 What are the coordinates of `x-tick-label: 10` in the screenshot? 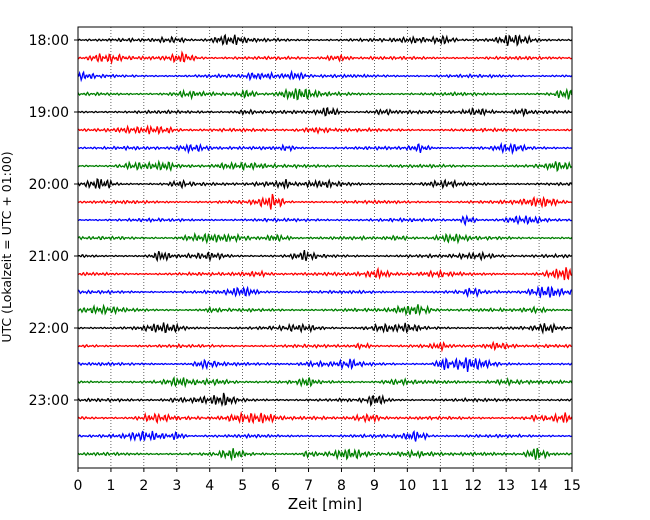 It's located at (407, 486).